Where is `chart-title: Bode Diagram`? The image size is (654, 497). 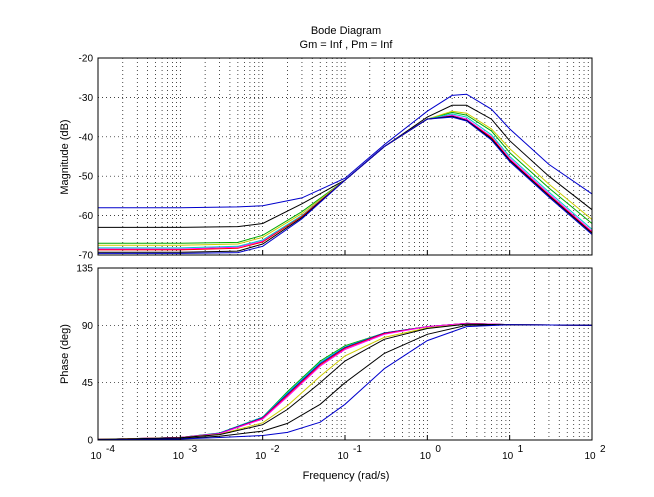 chart-title: Bode Diagram is located at coordinates (346, 31).